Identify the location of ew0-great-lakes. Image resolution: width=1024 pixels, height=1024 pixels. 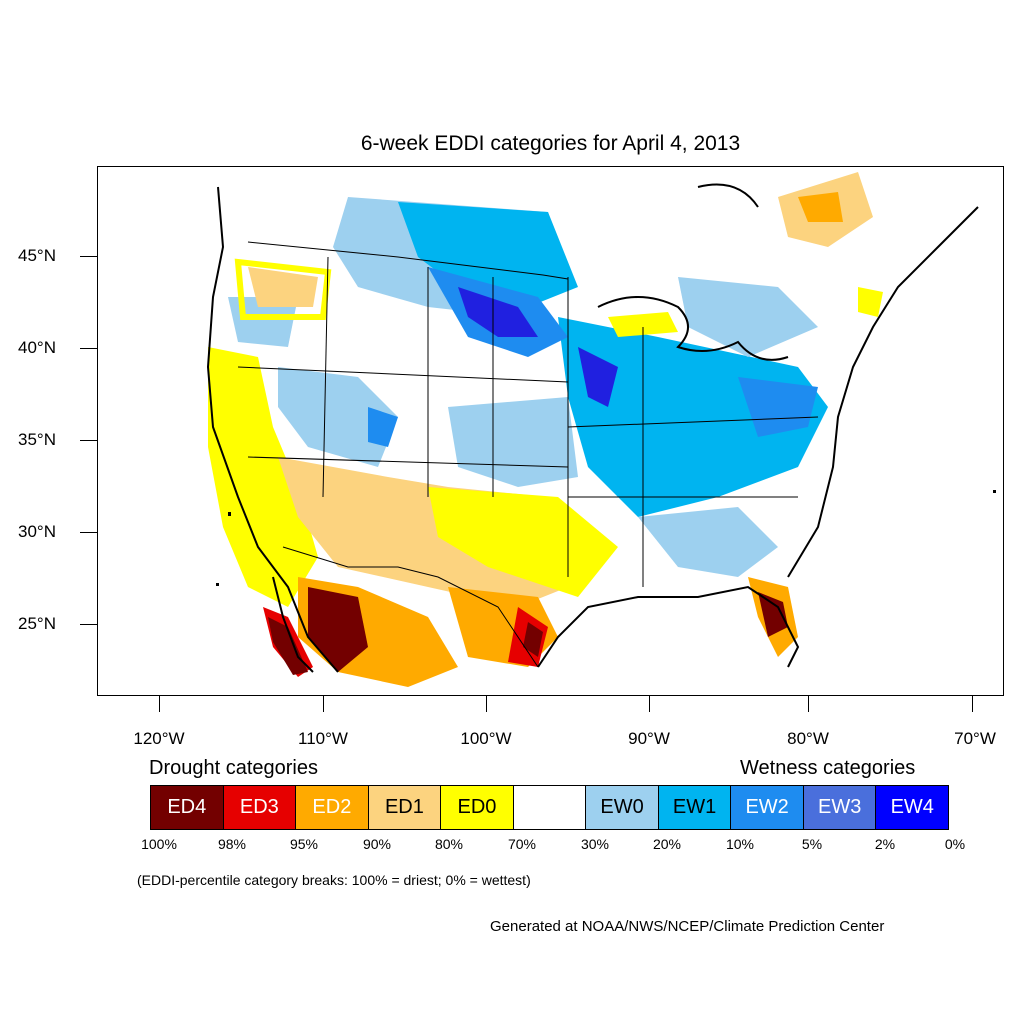
(748, 317).